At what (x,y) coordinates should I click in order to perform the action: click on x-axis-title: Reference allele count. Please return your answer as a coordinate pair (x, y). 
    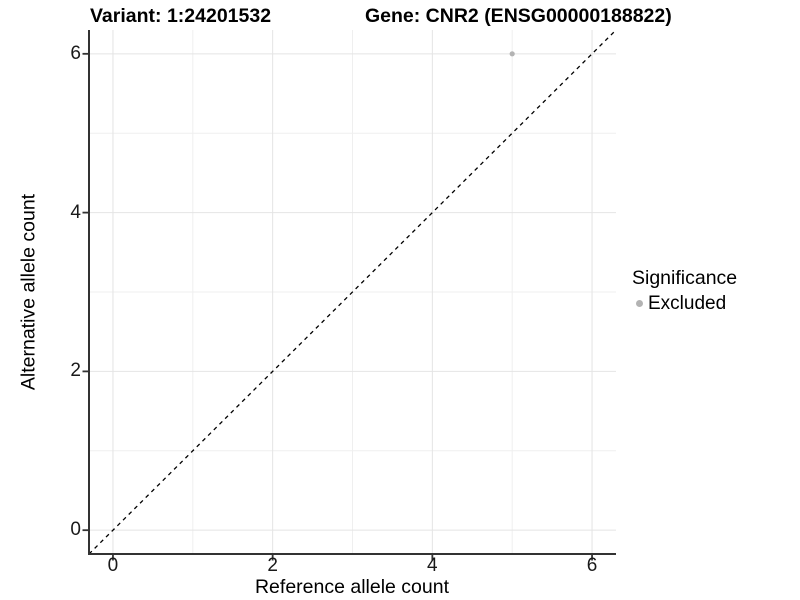
    Looking at the image, I should click on (352, 587).